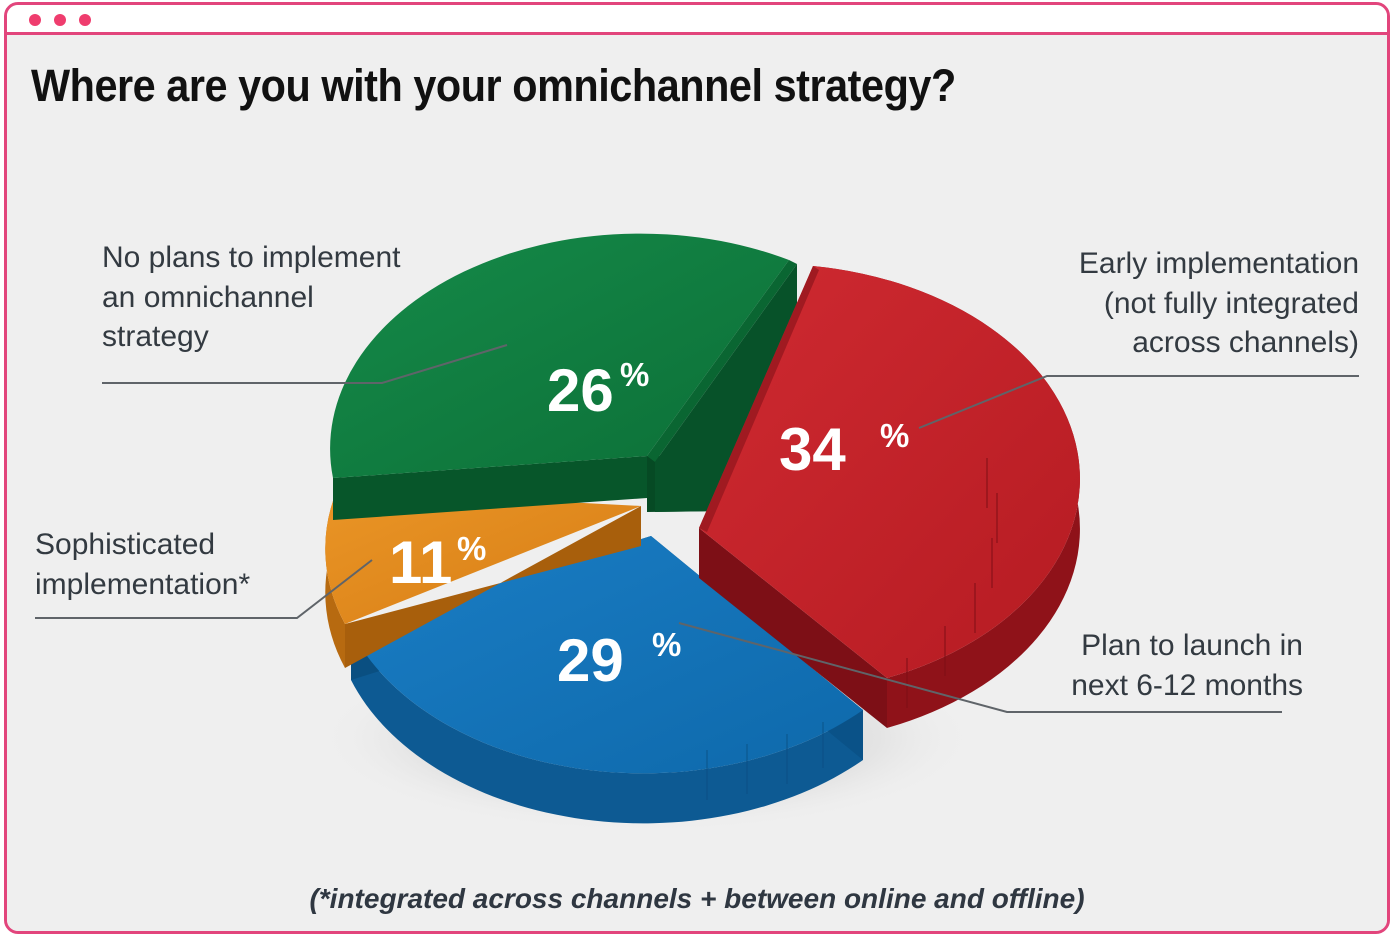  I want to click on label-plan-to-launch: Plan to launch in next 6-12 months, so click(1187, 665).